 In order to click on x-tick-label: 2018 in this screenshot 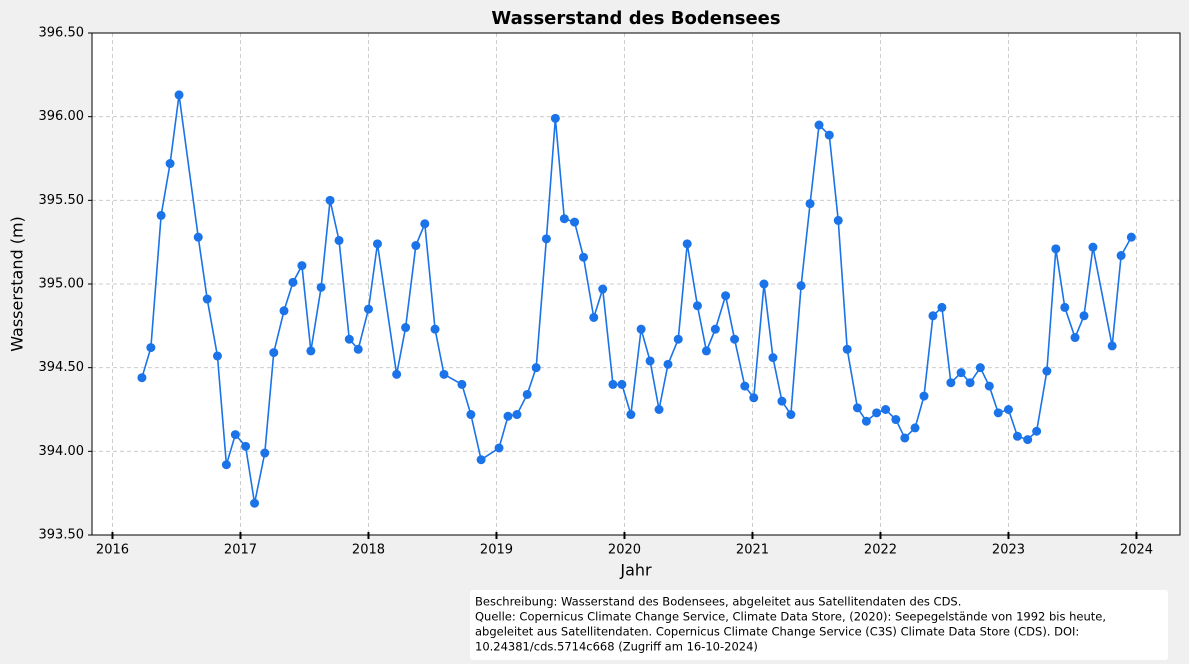, I will do `click(368, 550)`.